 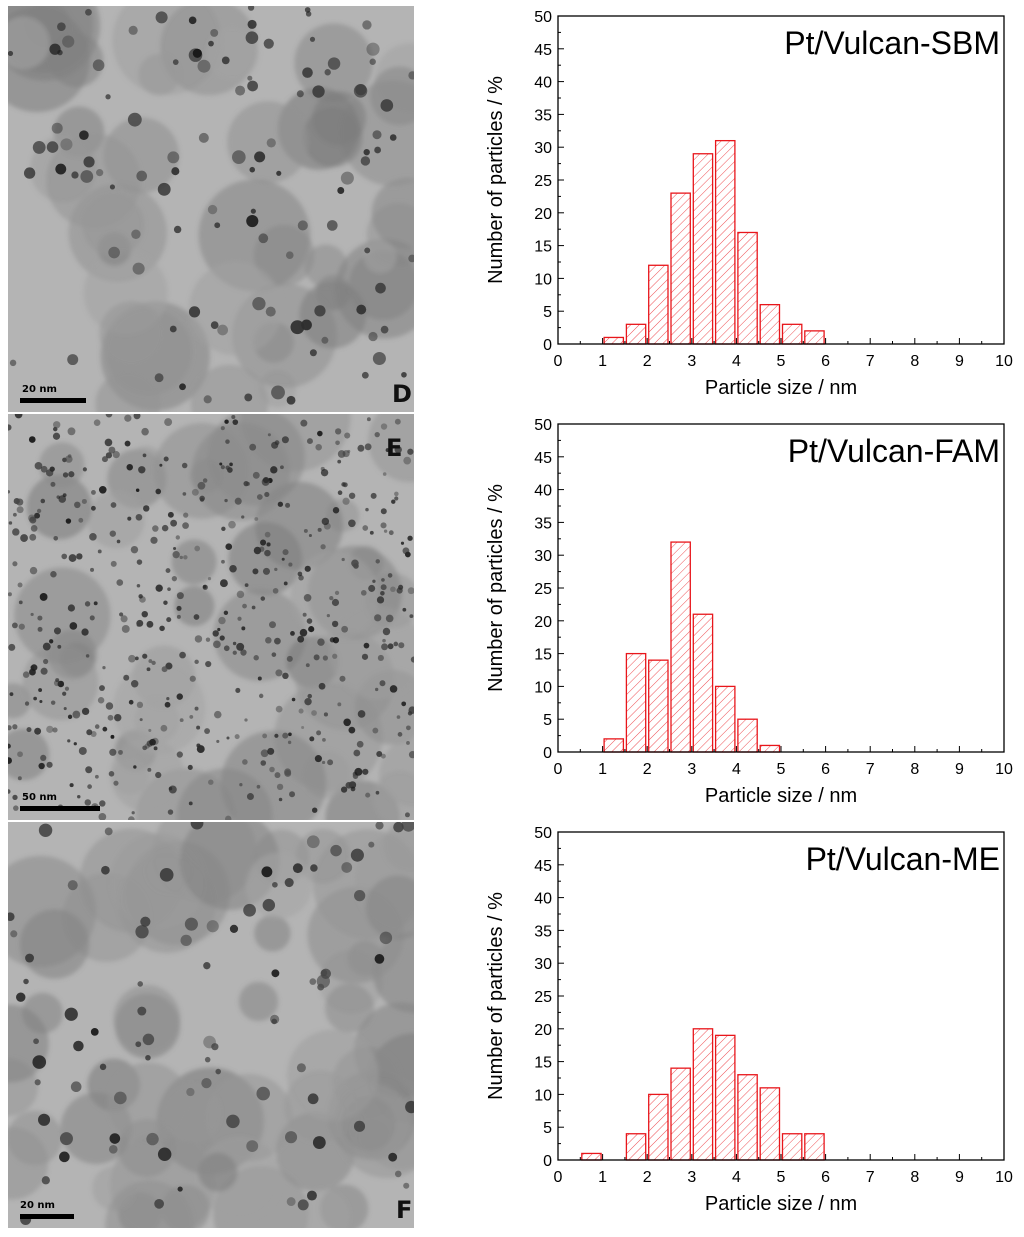 What do you see at coordinates (39, 389) in the screenshot?
I see `scale-bar-label: 20 nm` at bounding box center [39, 389].